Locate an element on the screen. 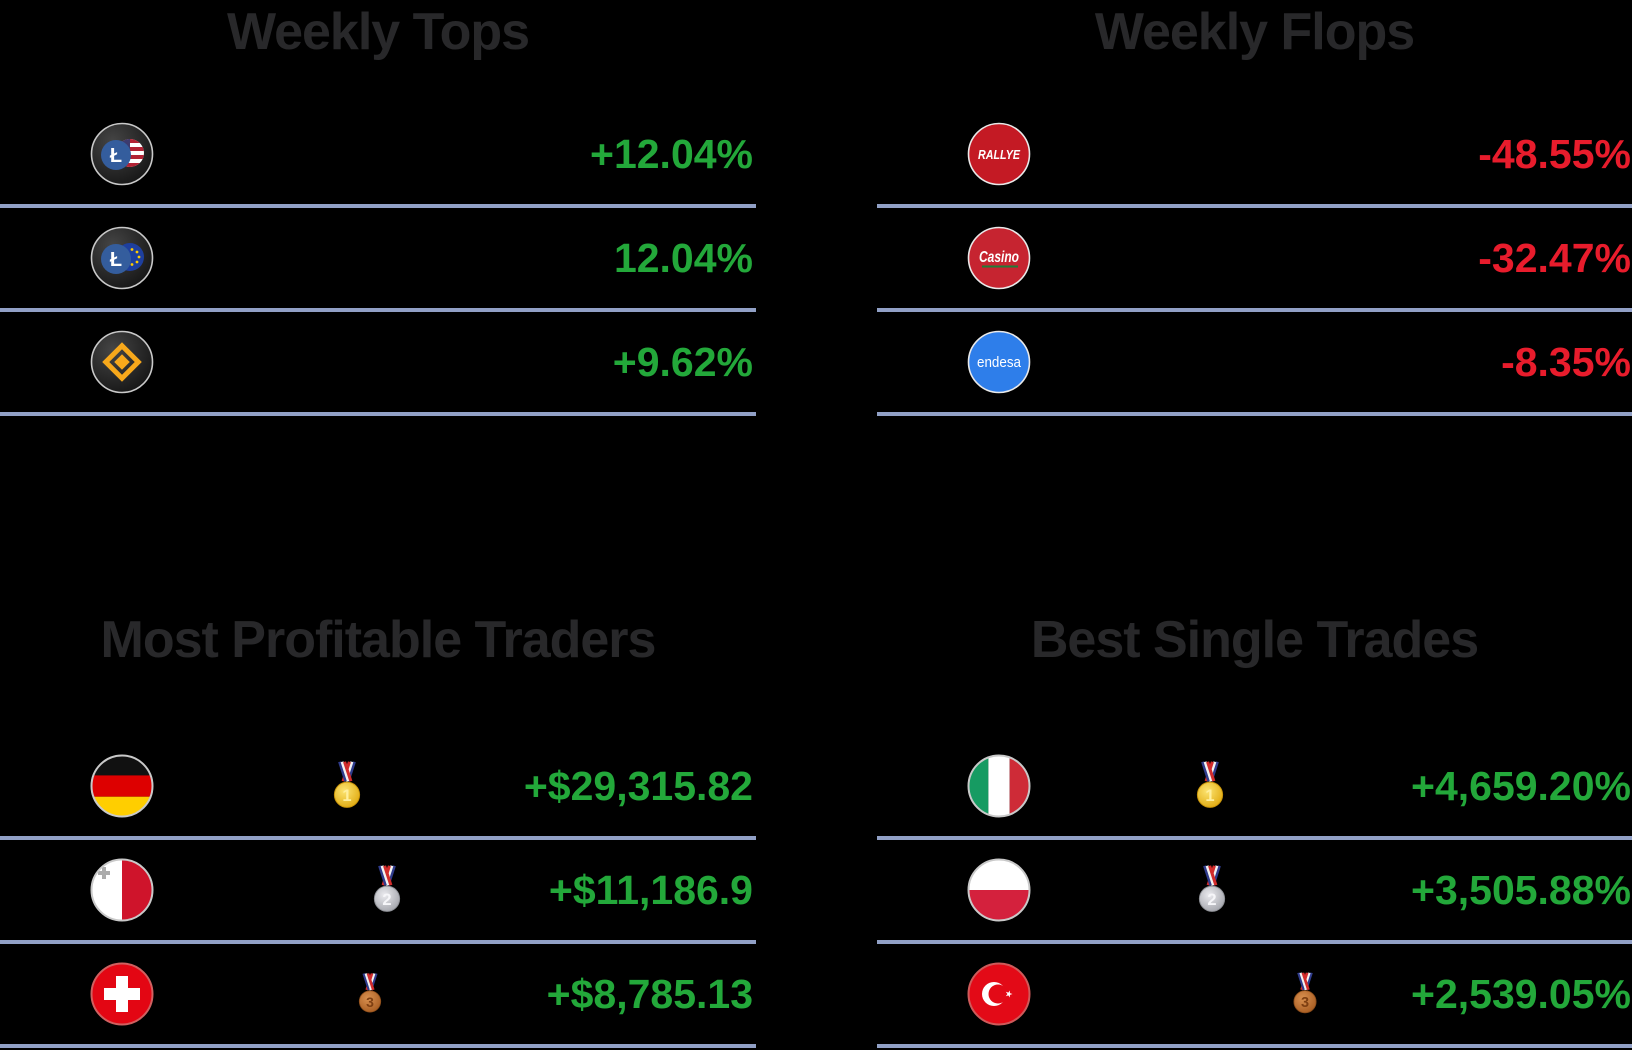  switzerland-flag-icon is located at coordinates (122, 994).